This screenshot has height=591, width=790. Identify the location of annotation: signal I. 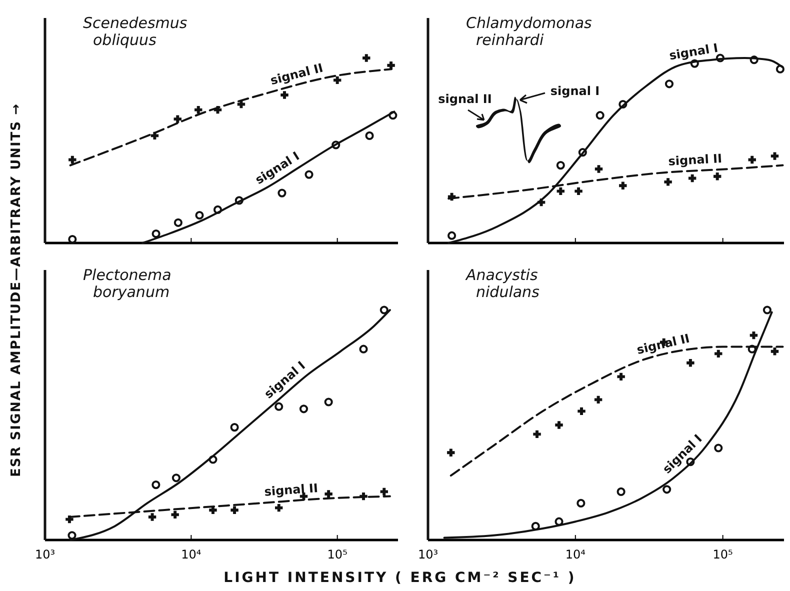
(575, 91).